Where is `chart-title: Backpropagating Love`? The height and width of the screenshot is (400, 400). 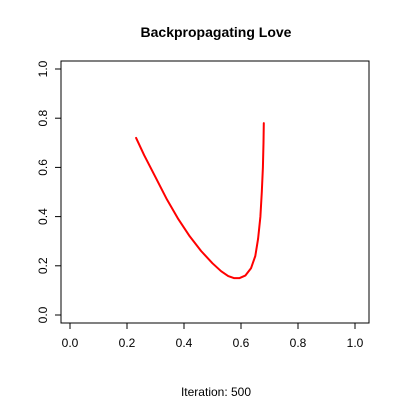
chart-title: Backpropagating Love is located at coordinates (216, 32).